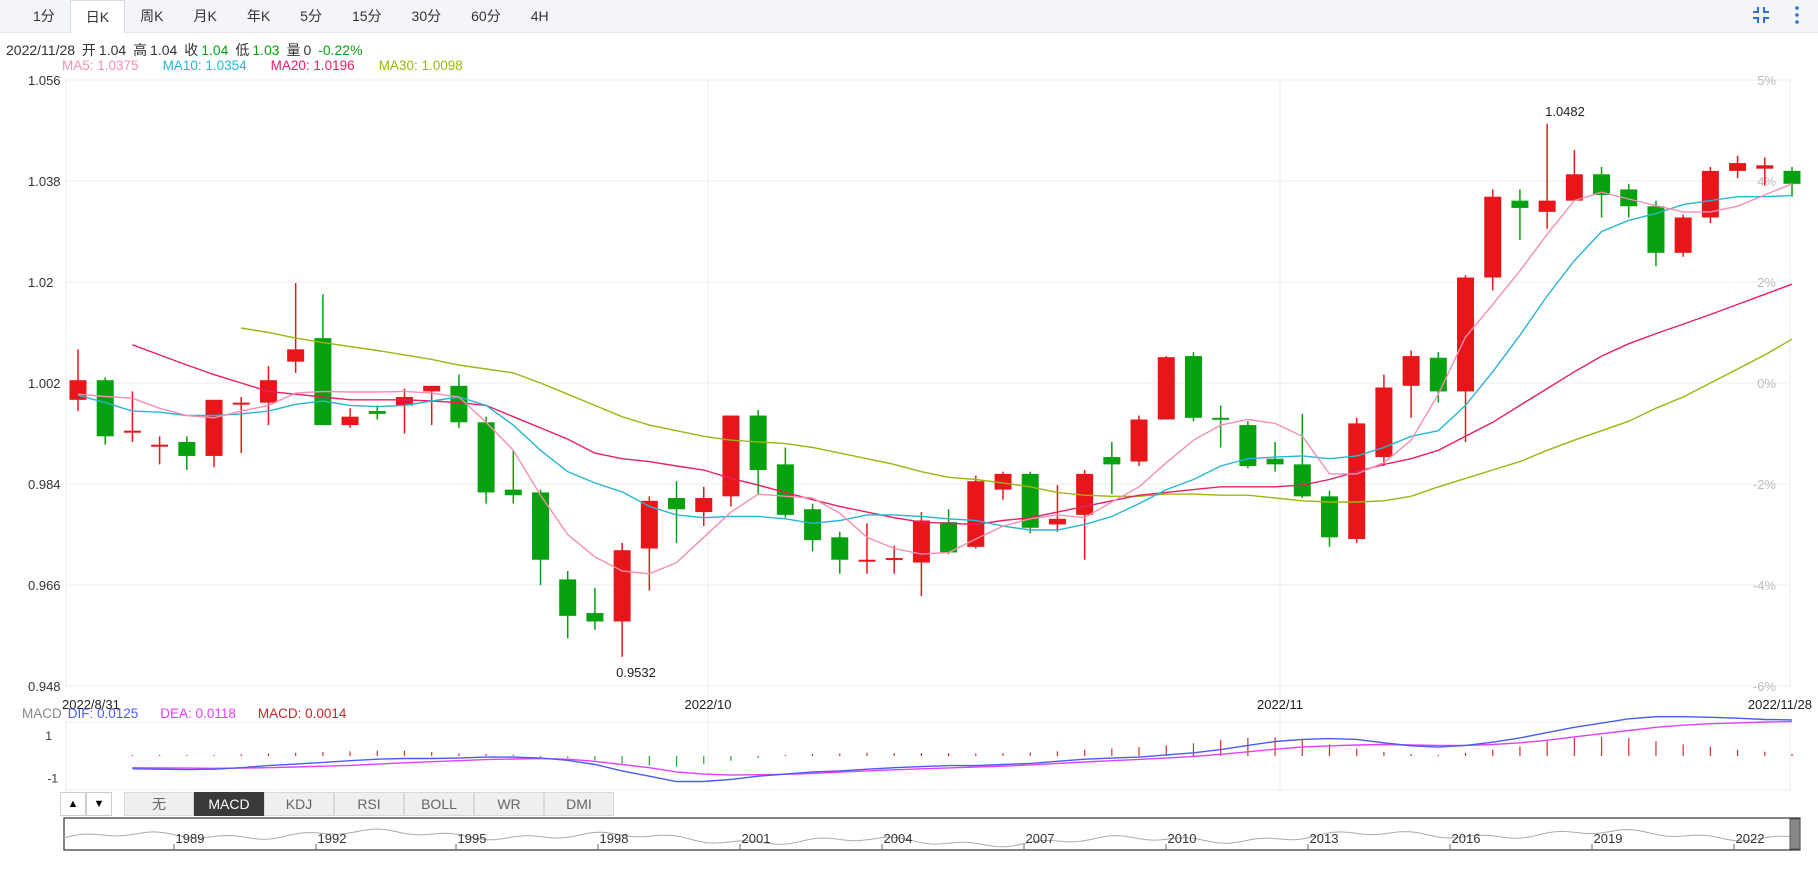 The image size is (1818, 883). What do you see at coordinates (48, 736) in the screenshot?
I see `macd-y-tick: 1` at bounding box center [48, 736].